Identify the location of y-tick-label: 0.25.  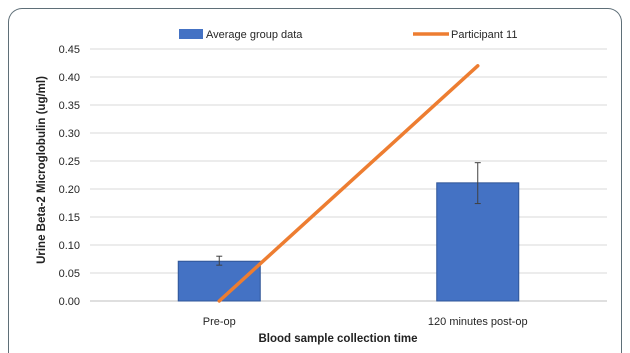
(69, 162).